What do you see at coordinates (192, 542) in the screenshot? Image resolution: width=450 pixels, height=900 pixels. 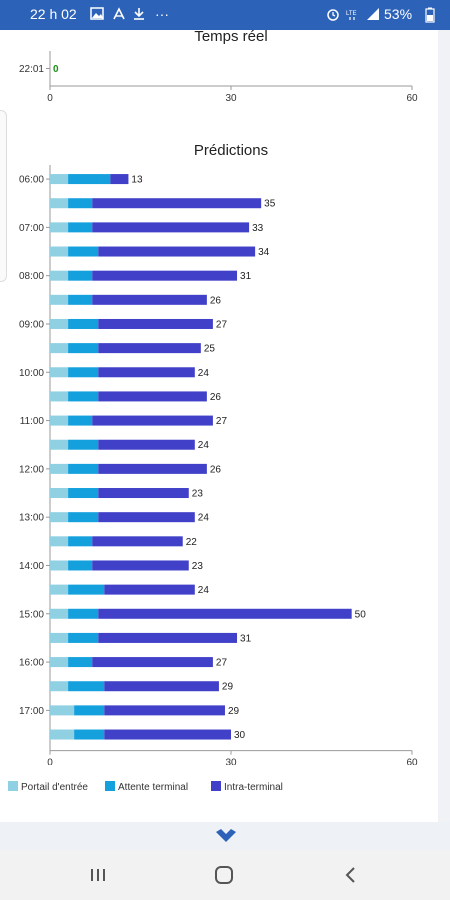 I see `bar-value-label: 22` at bounding box center [192, 542].